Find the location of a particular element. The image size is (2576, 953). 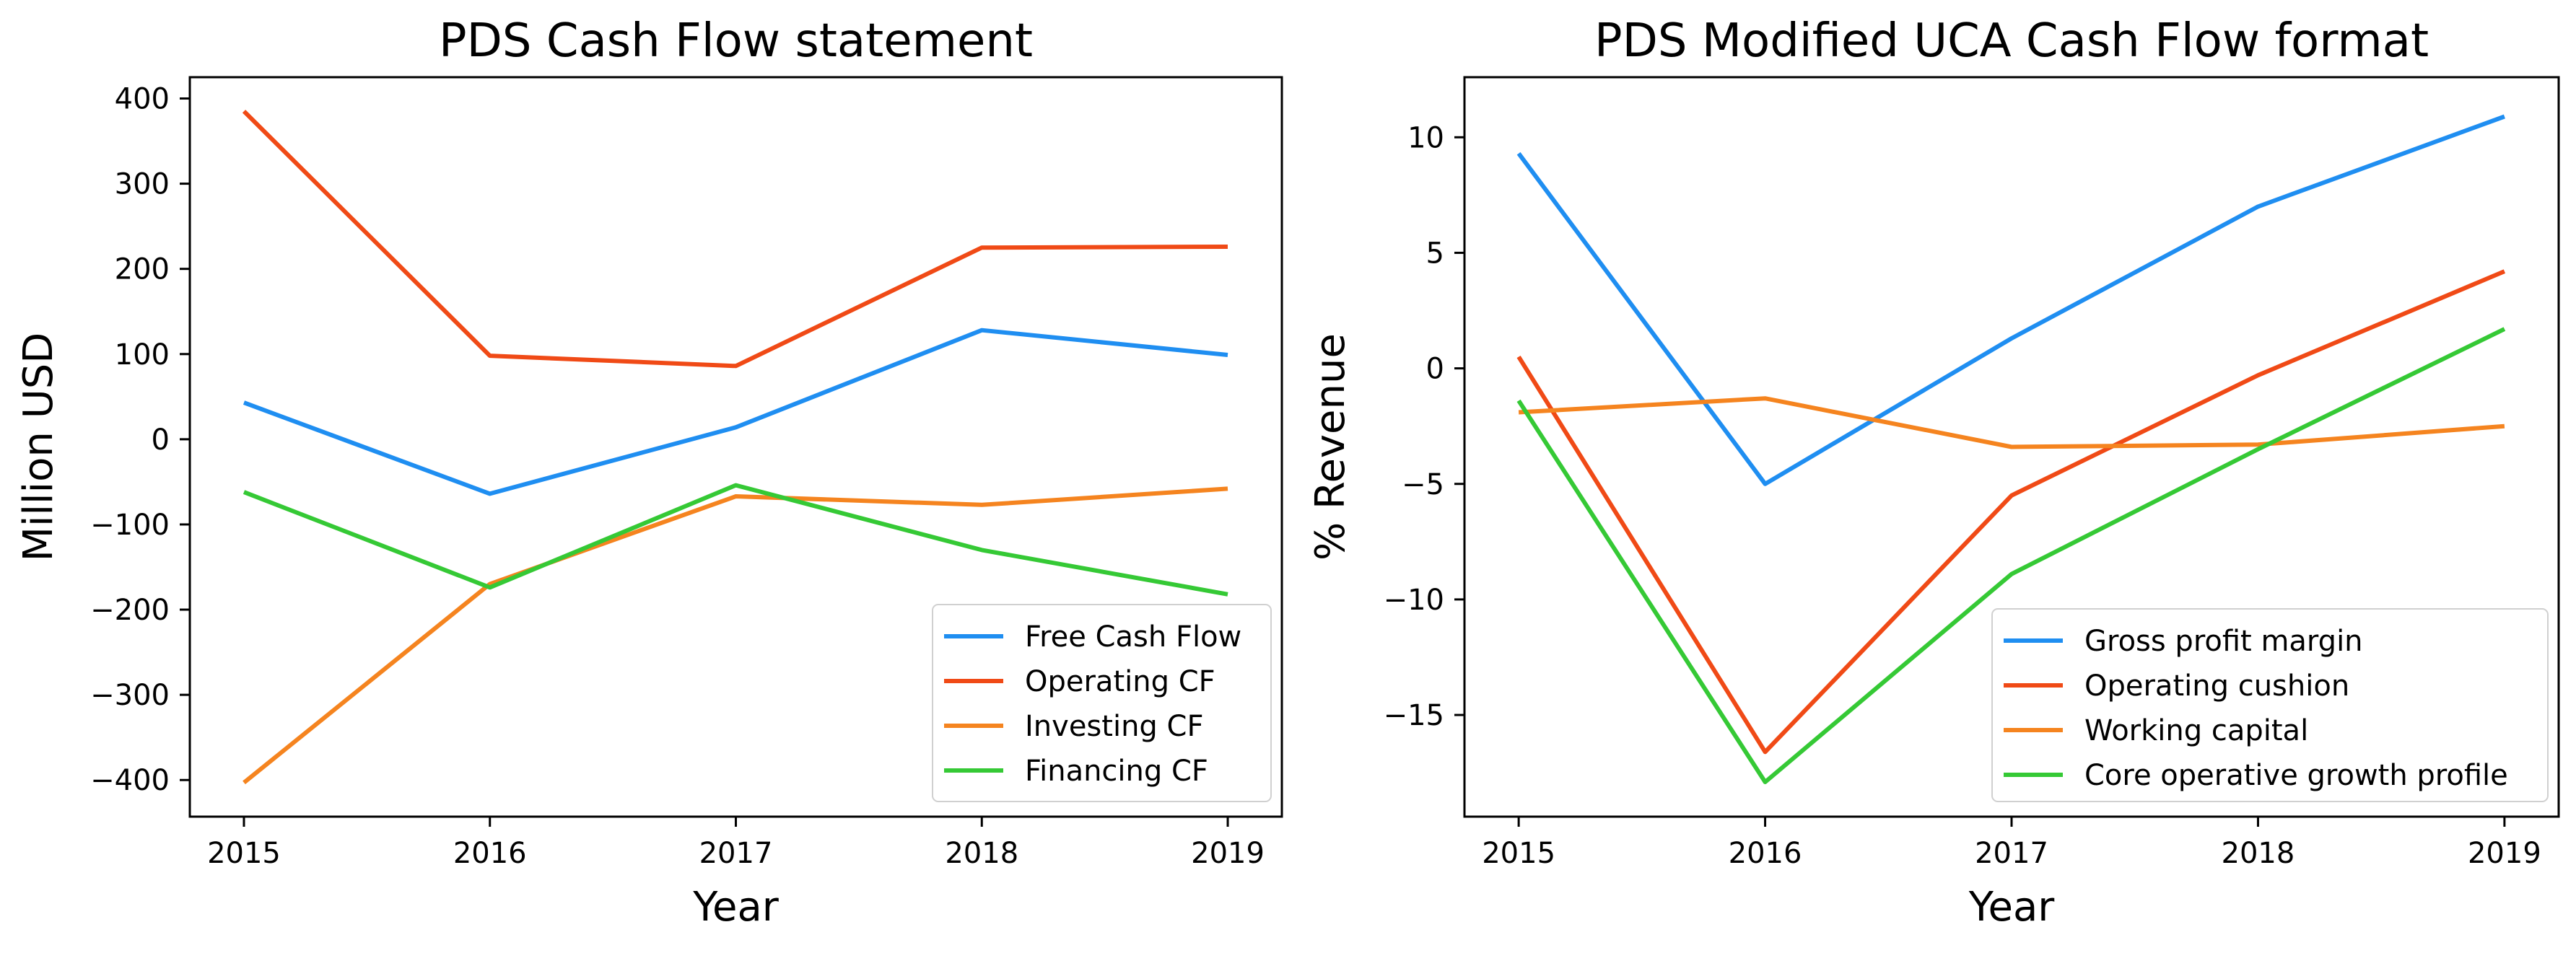

legend-entry-2: Investing CF is located at coordinates (1114, 726).